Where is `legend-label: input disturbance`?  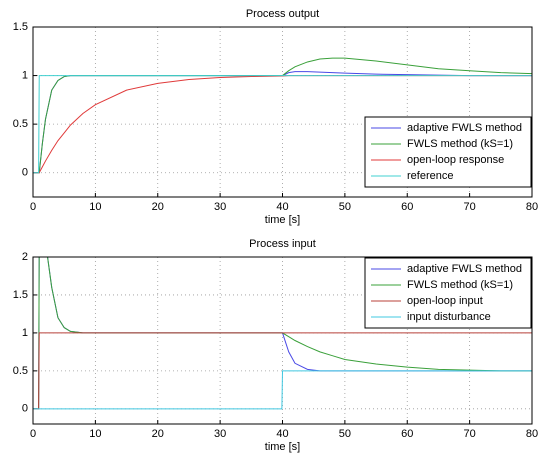 legend-label: input disturbance is located at coordinates (449, 317).